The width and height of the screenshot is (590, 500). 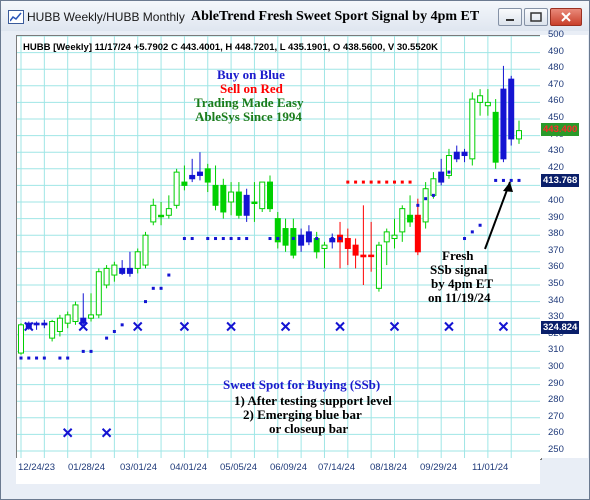 What do you see at coordinates (251, 88) in the screenshot?
I see `annotation-sell: Sell on Red` at bounding box center [251, 88].